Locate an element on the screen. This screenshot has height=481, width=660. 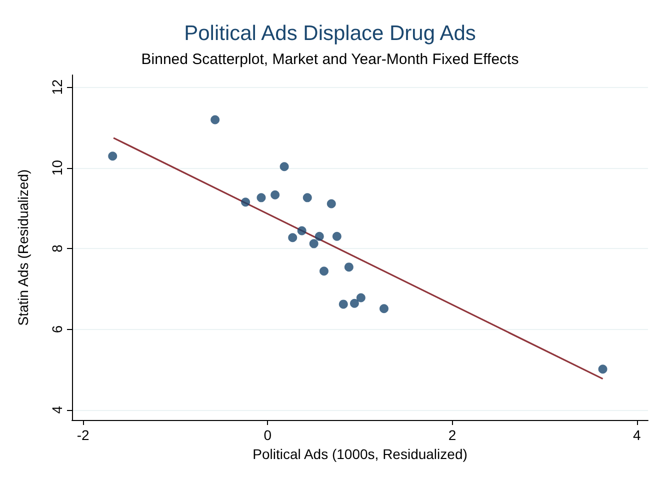
y-tick-label: 10 is located at coordinates (57, 168).